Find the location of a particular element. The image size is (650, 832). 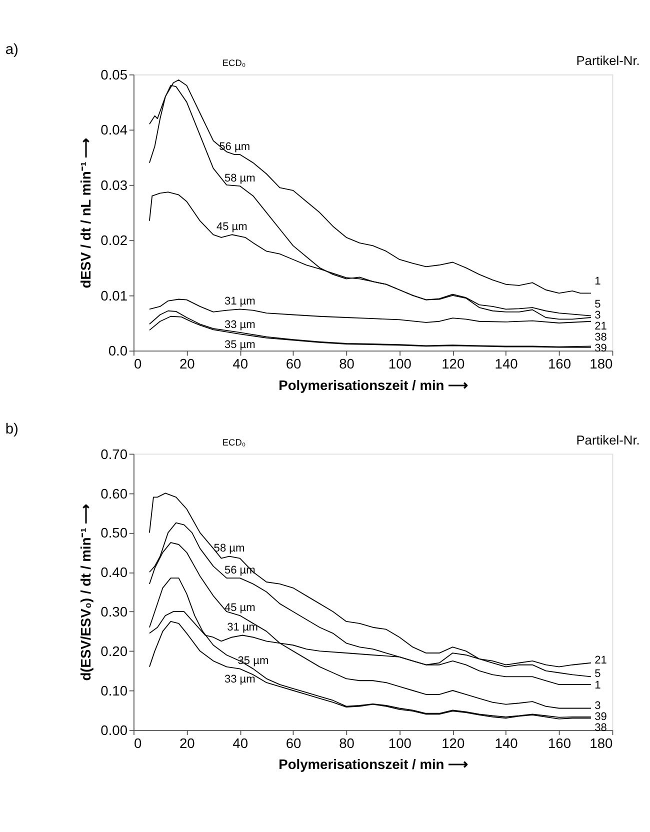

y-tick-label: 0.03 is located at coordinates (114, 184).